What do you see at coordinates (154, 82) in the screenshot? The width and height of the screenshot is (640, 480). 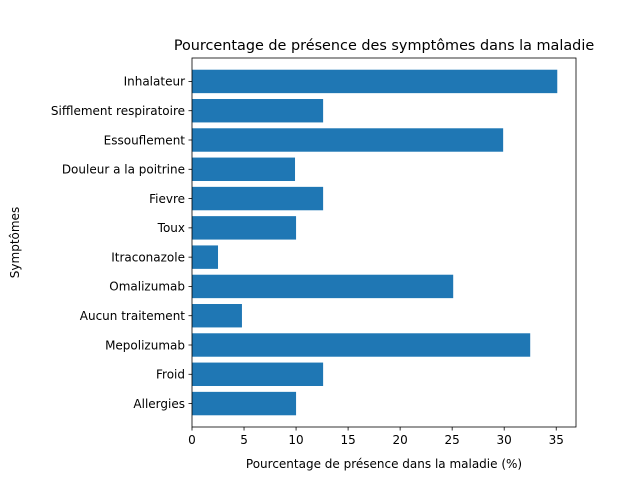 I see `y-tick-label: Inhalateur` at bounding box center [154, 82].